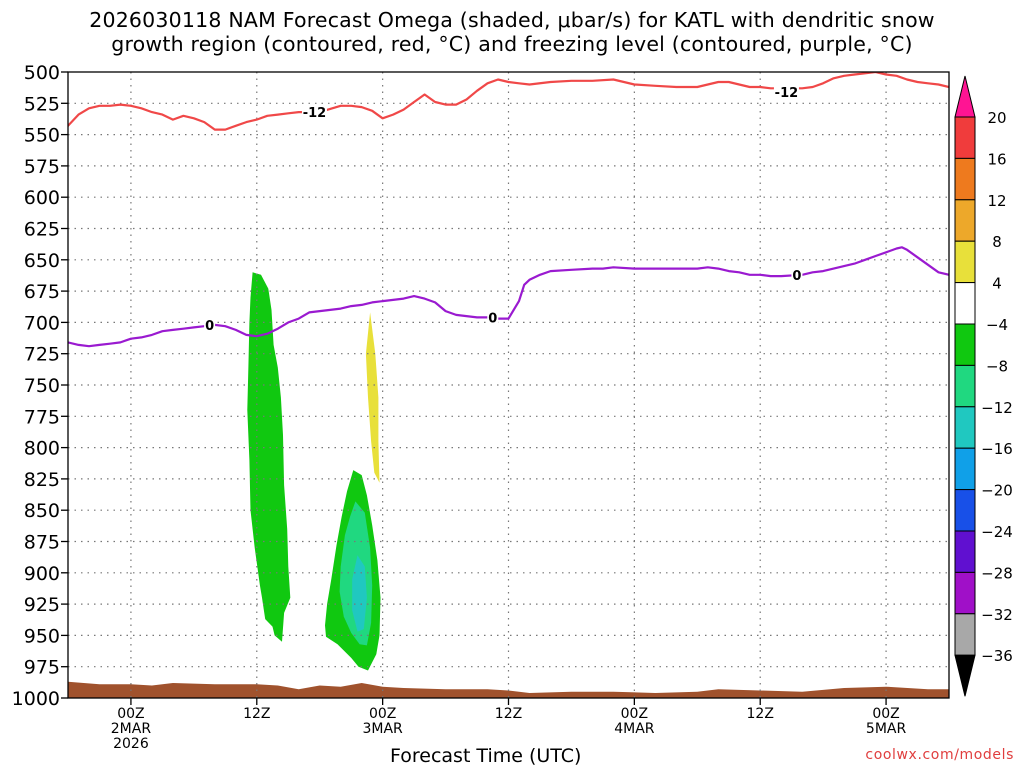  I want to click on y-tick-label: 750, so click(42, 386).